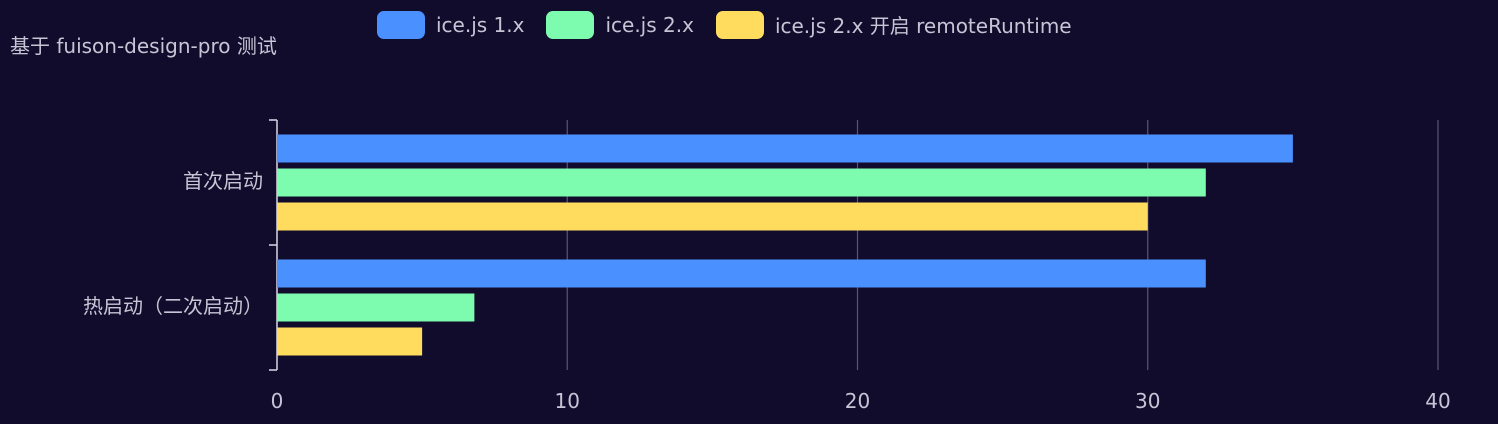 This screenshot has width=1498, height=424. What do you see at coordinates (480, 24) in the screenshot?
I see `legend-label-ice1: ice.js 1.x` at bounding box center [480, 24].